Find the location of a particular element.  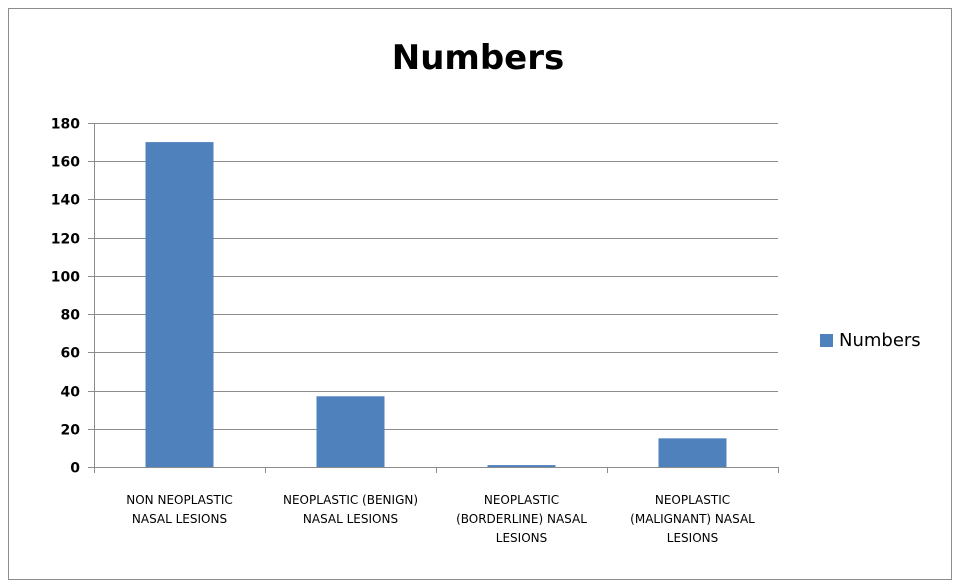

x-category-label-line: (BORDERLINE) NASAL is located at coordinates (521, 519).